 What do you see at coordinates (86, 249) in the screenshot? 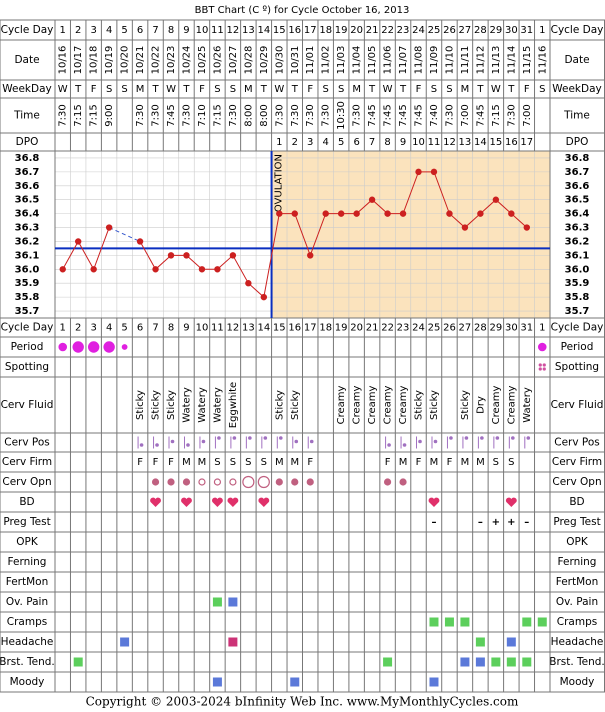
I see `temp-line` at bounding box center [86, 249].